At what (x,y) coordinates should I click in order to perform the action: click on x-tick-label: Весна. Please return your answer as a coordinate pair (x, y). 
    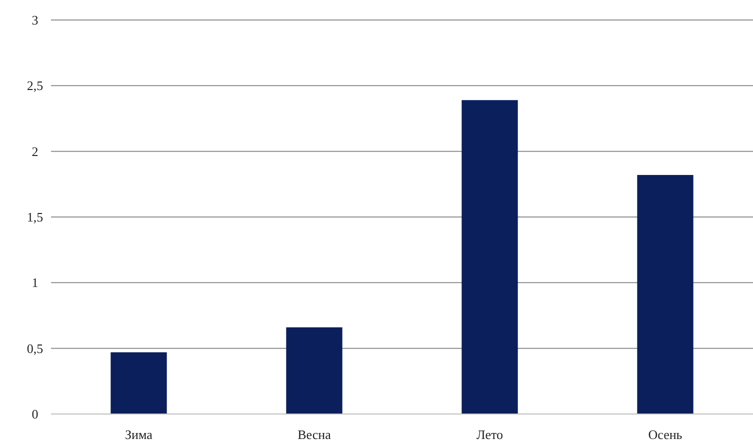
    Looking at the image, I should click on (315, 434).